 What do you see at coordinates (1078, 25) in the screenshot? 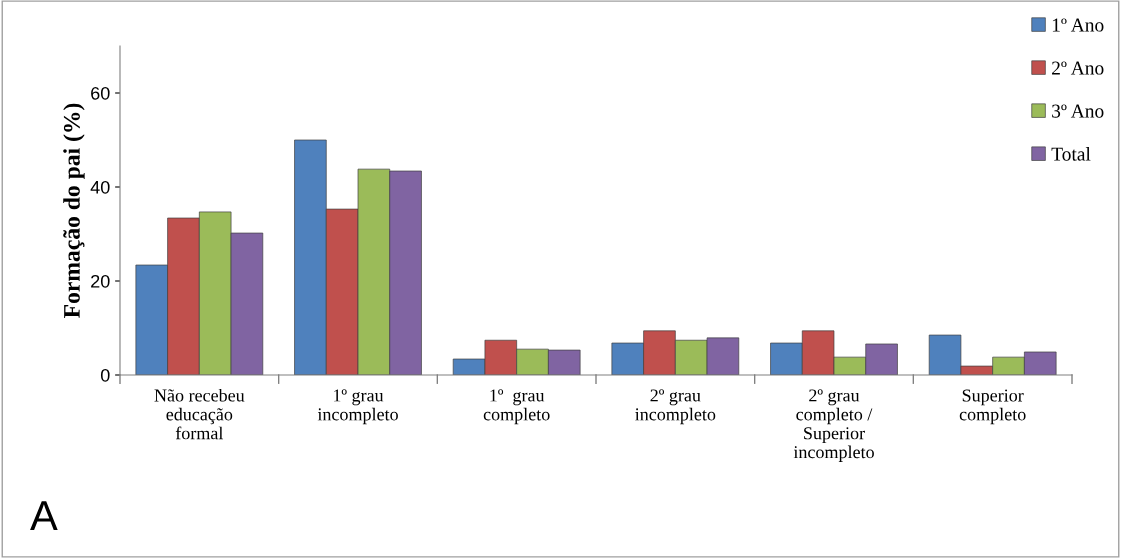
I see `legend-label: 1º Ano` at bounding box center [1078, 25].